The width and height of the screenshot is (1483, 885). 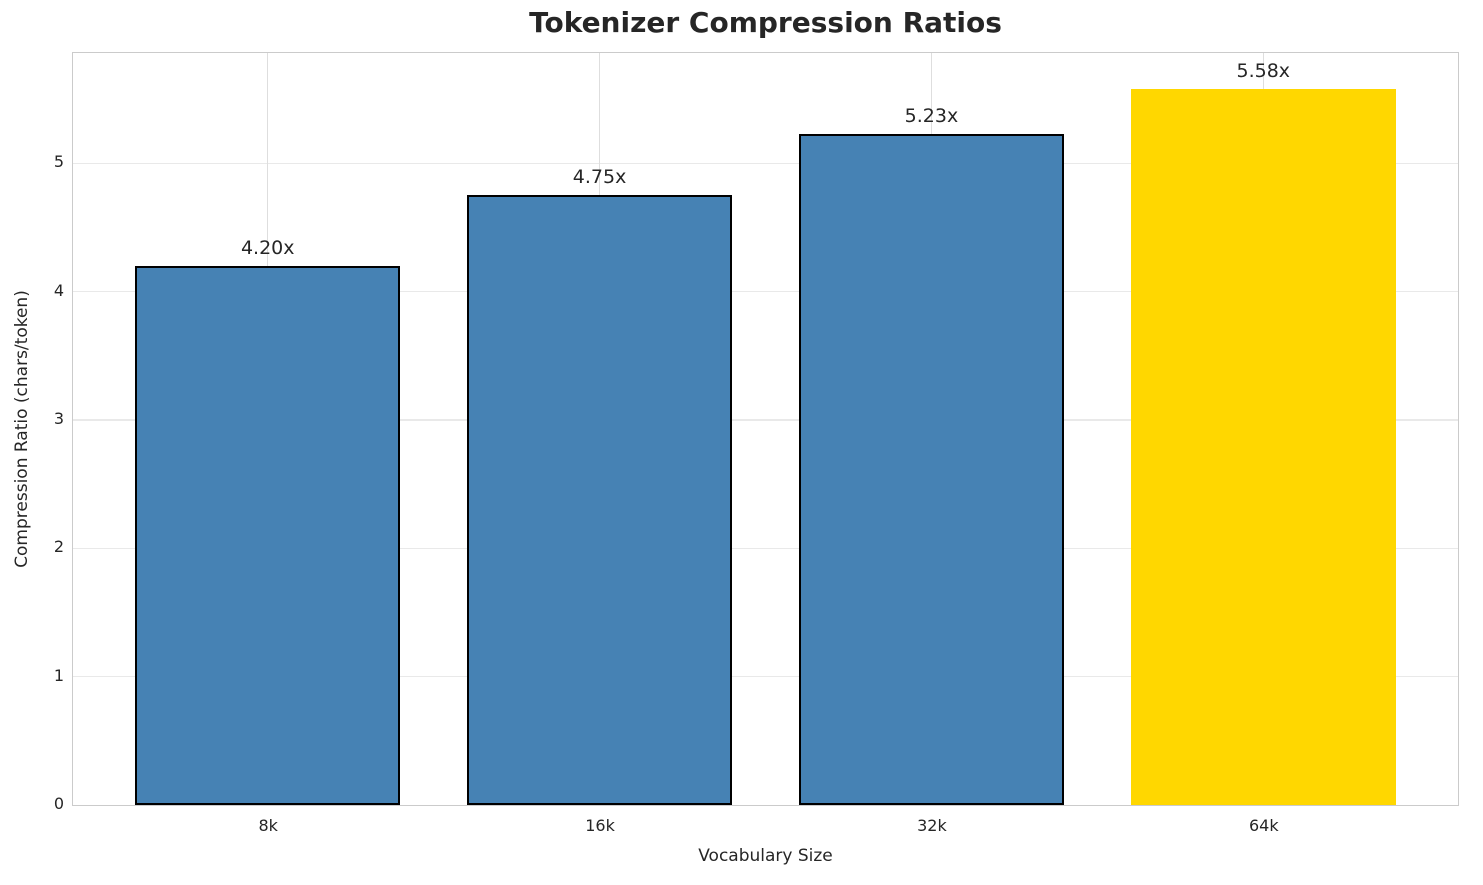 I want to click on y-tick-label: 1, so click(x=58, y=675).